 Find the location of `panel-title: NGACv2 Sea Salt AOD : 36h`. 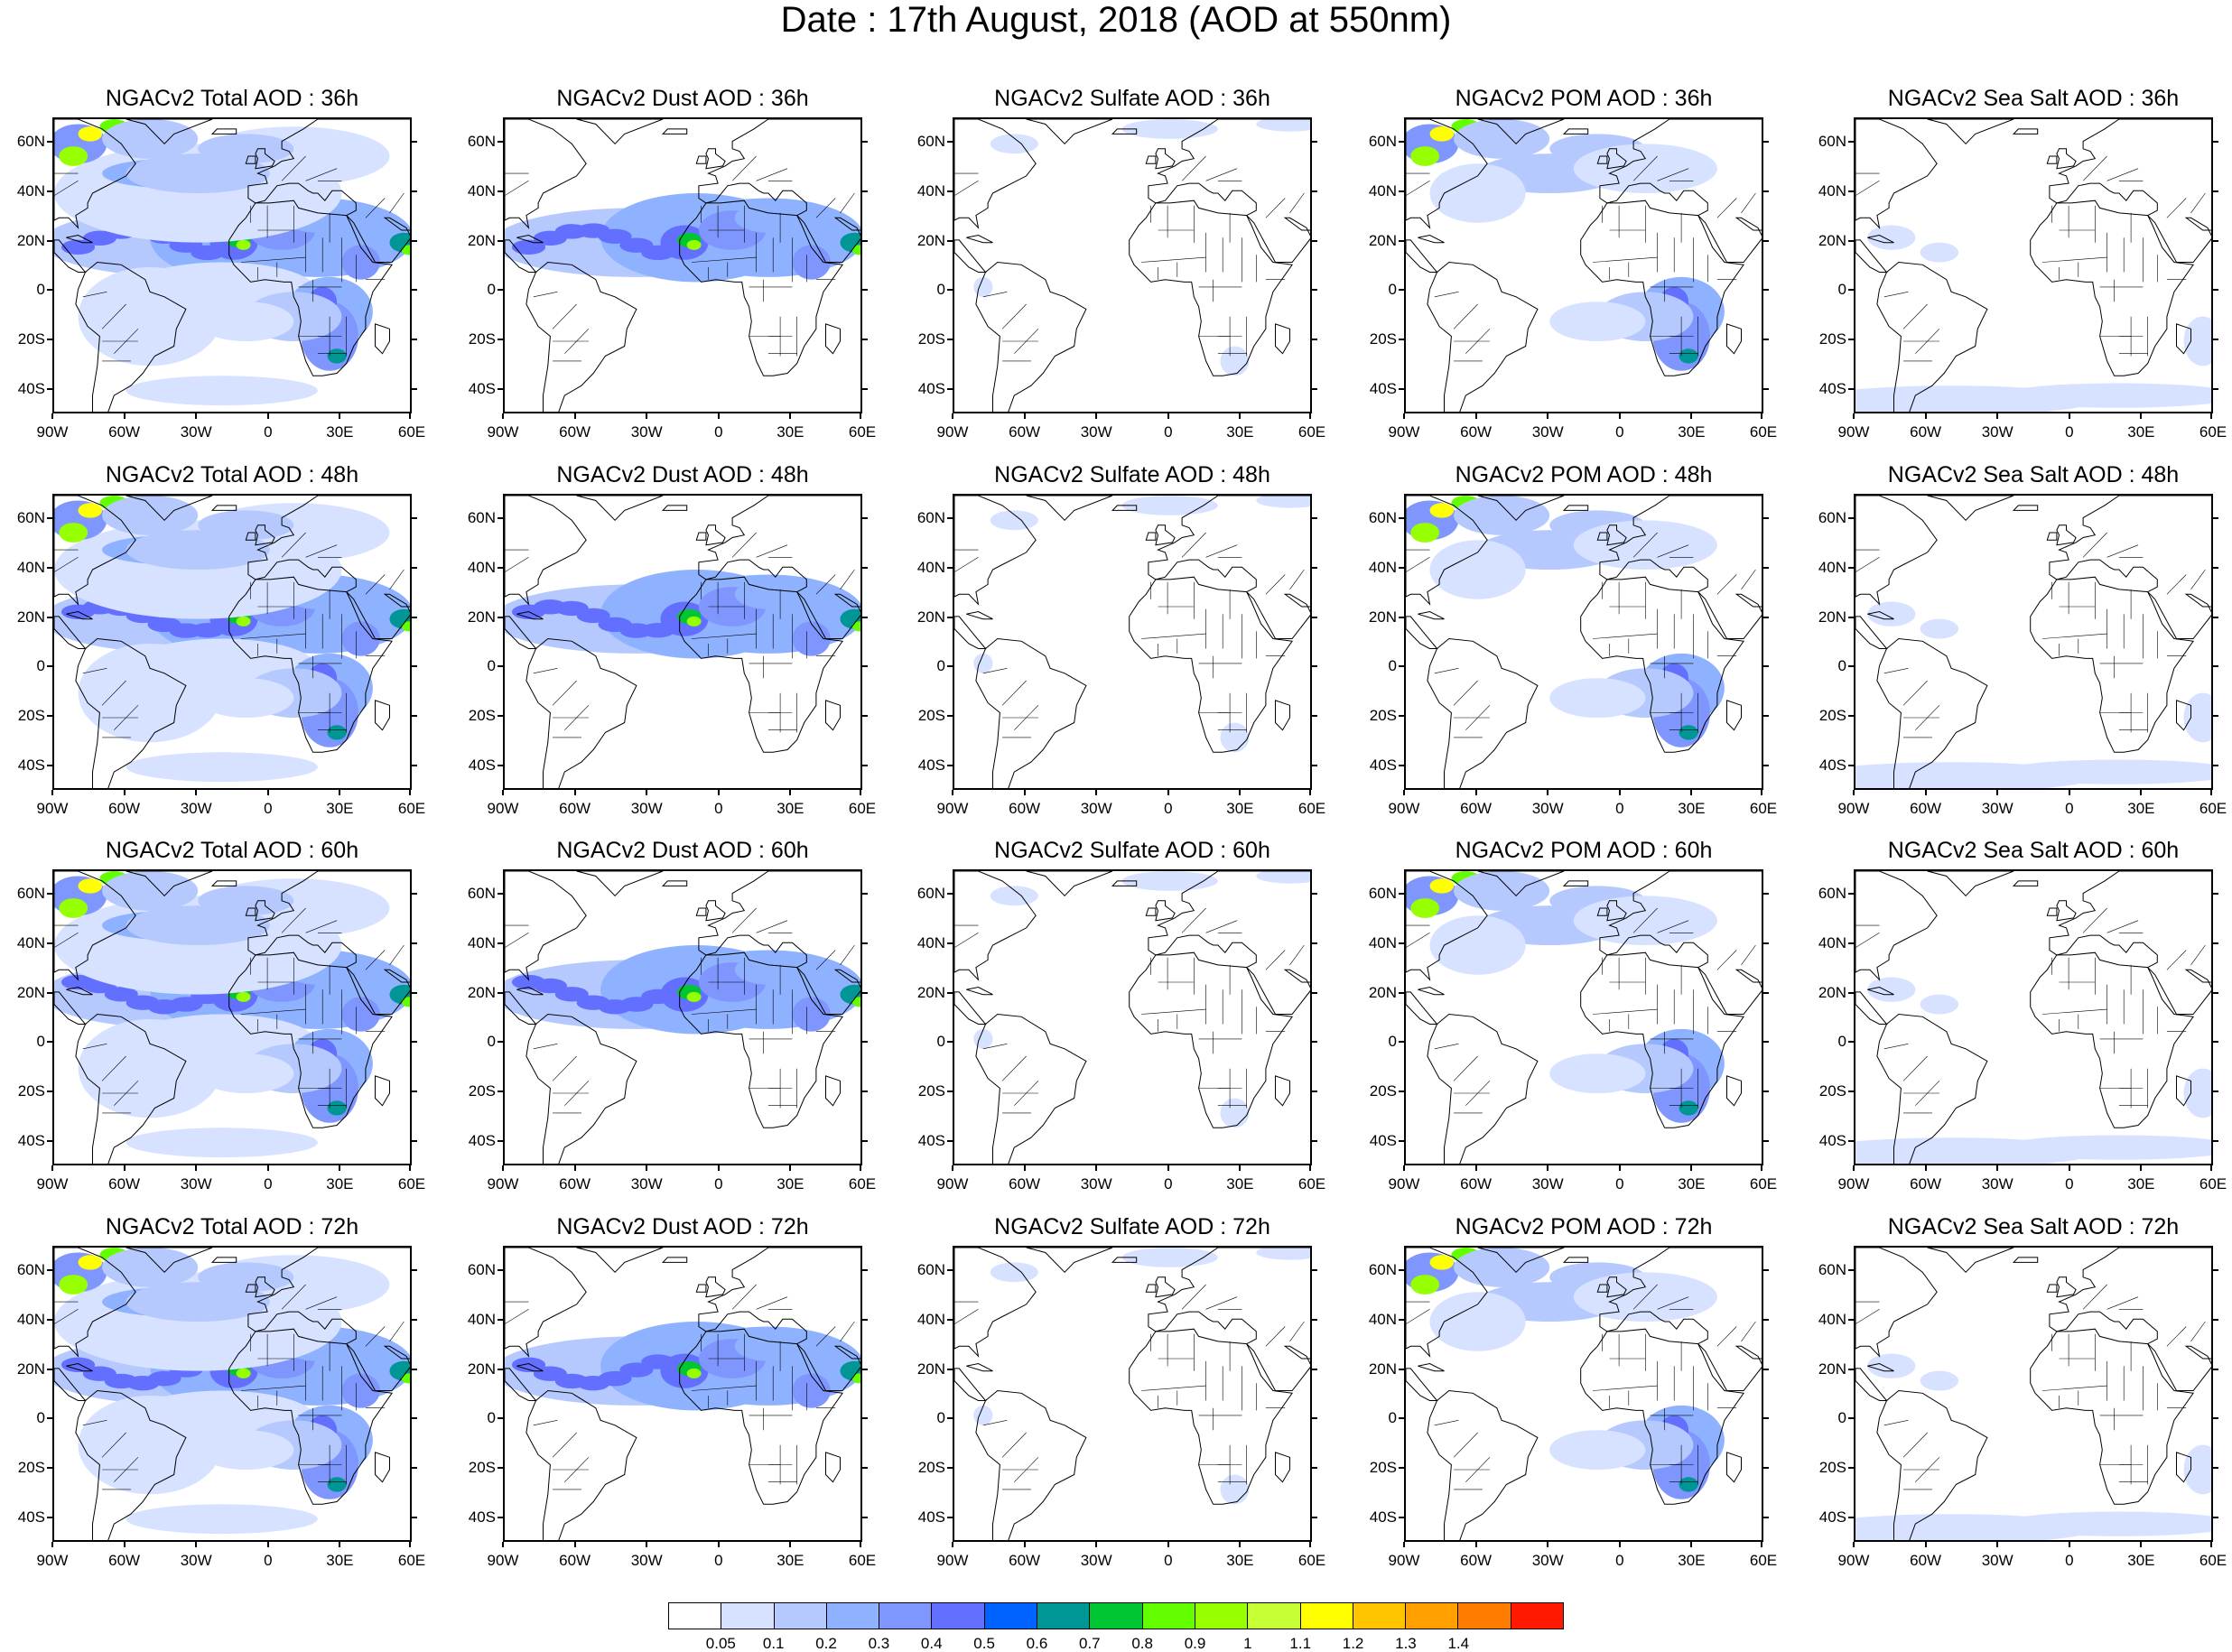

panel-title: NGACv2 Sea Salt AOD : 36h is located at coordinates (2033, 98).